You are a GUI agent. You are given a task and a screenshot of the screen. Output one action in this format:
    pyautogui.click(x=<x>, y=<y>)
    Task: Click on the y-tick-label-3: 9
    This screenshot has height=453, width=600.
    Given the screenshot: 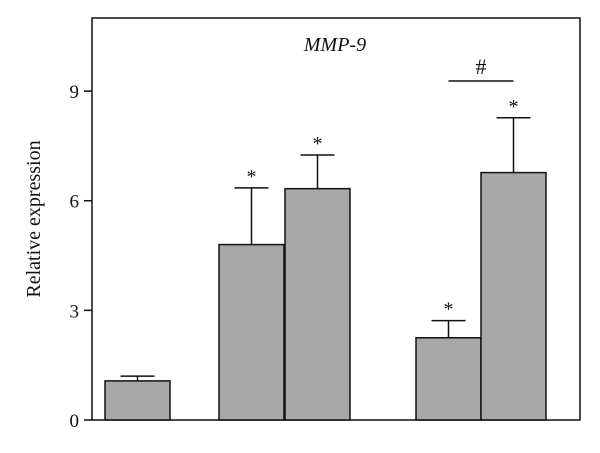 What is the action you would take?
    pyautogui.click(x=75, y=92)
    